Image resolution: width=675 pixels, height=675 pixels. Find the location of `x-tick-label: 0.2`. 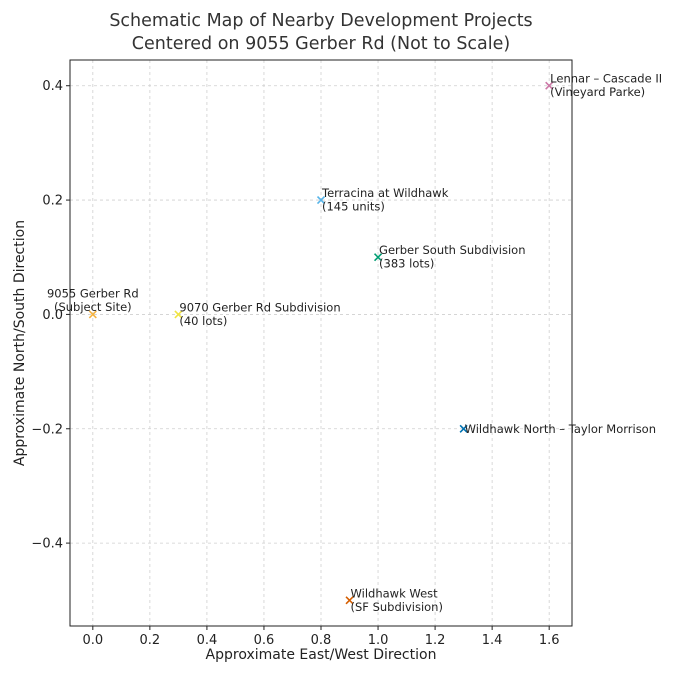

x-tick-label: 0.2 is located at coordinates (150, 640).